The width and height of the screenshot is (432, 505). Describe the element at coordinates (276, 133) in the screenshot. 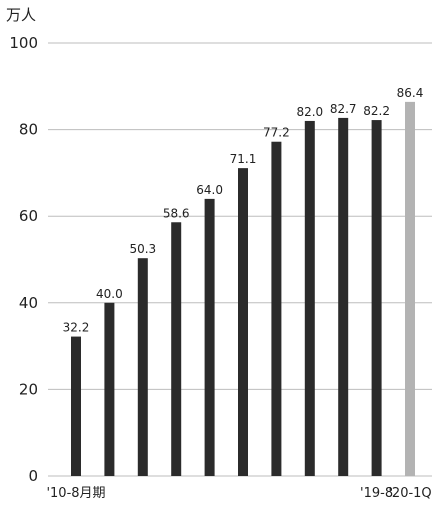

I see `bar-value-label: 77.2` at that location.